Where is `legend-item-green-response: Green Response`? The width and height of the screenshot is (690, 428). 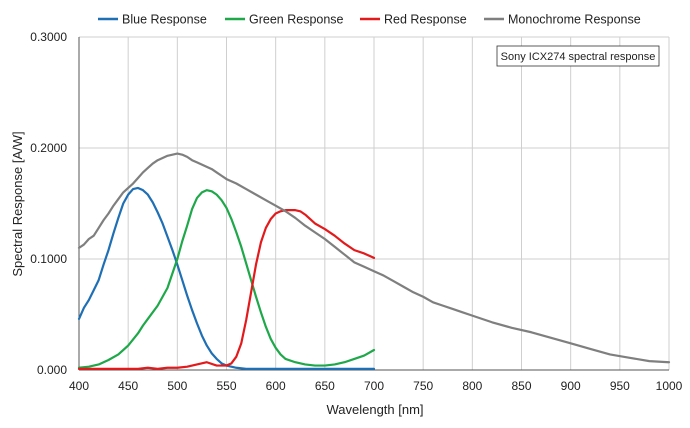
legend-item-green-response: Green Response is located at coordinates (284, 20).